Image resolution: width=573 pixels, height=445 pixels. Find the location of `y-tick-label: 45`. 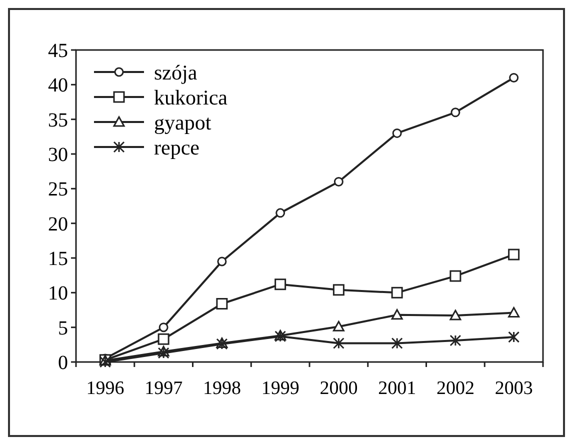

y-tick-label: 45 is located at coordinates (58, 51).